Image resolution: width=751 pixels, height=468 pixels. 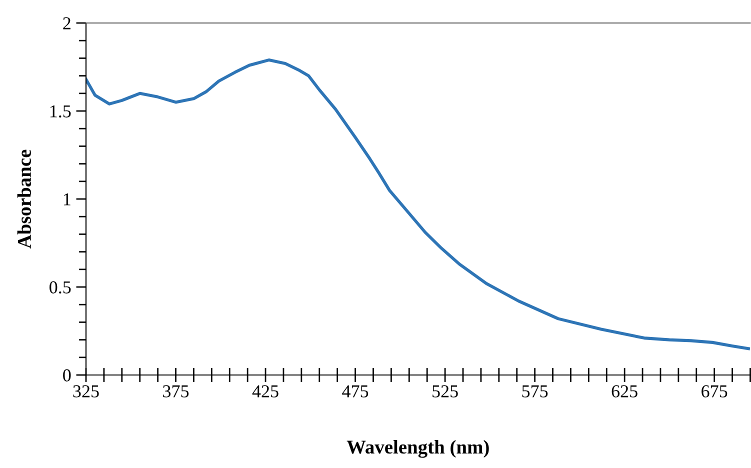 What do you see at coordinates (417, 449) in the screenshot?
I see `x-axis-title: Wavelength (nm)` at bounding box center [417, 449].